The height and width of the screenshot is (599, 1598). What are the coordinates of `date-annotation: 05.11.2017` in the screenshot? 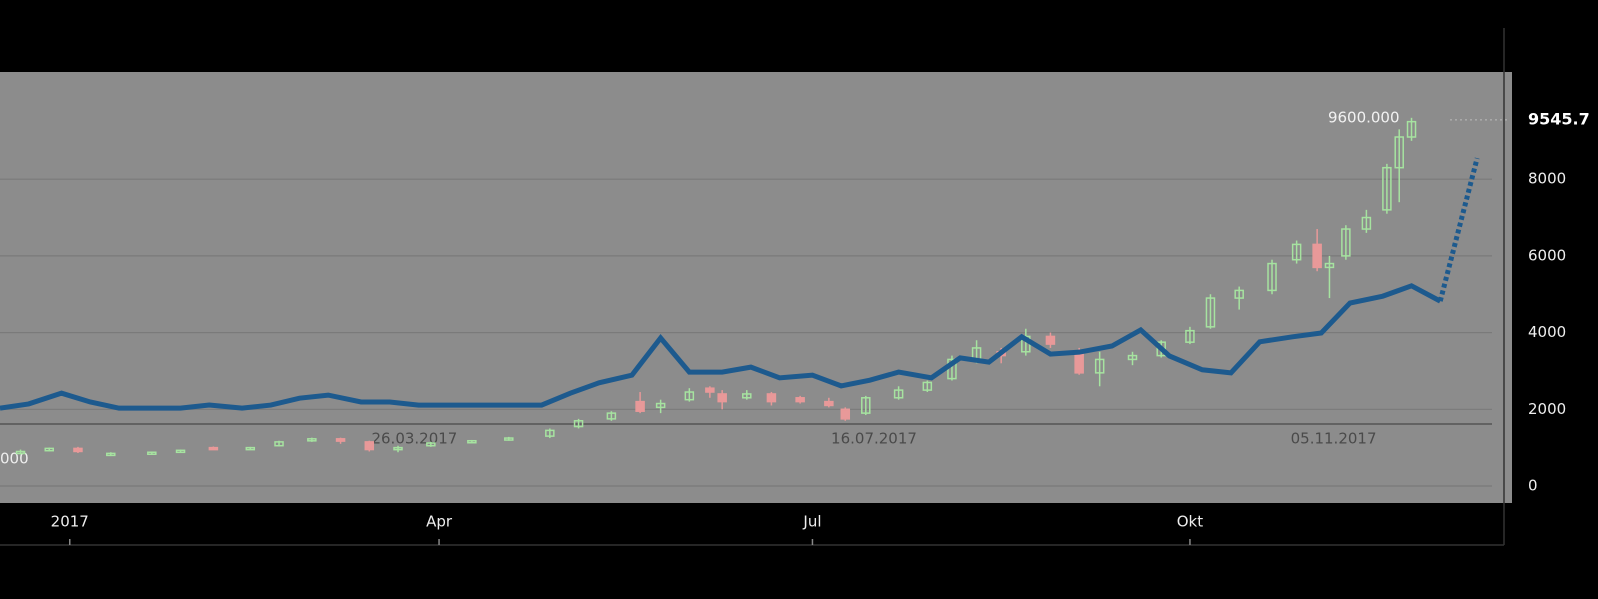 It's located at (1334, 439).